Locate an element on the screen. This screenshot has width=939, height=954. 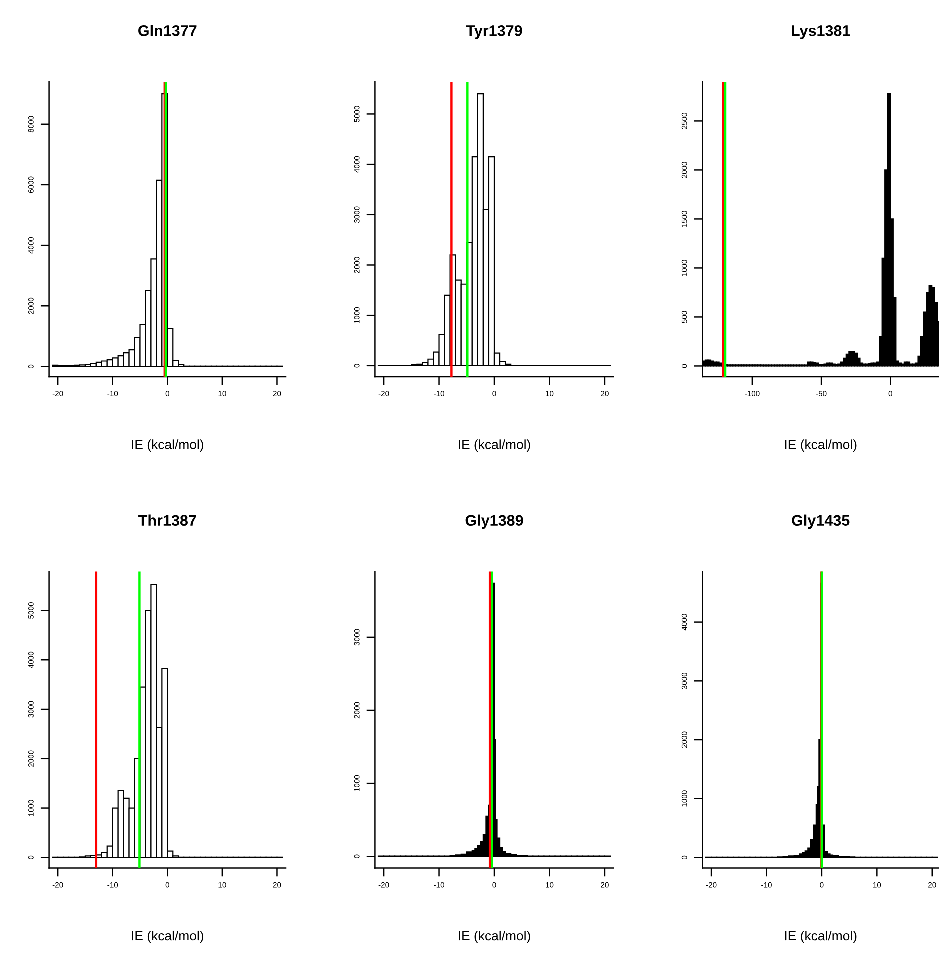
chart-title: Gly1435 is located at coordinates (821, 522).